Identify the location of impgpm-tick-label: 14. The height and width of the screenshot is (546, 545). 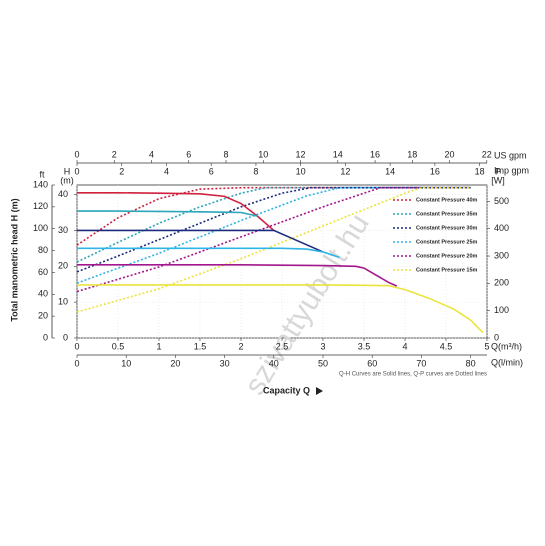
(390, 171).